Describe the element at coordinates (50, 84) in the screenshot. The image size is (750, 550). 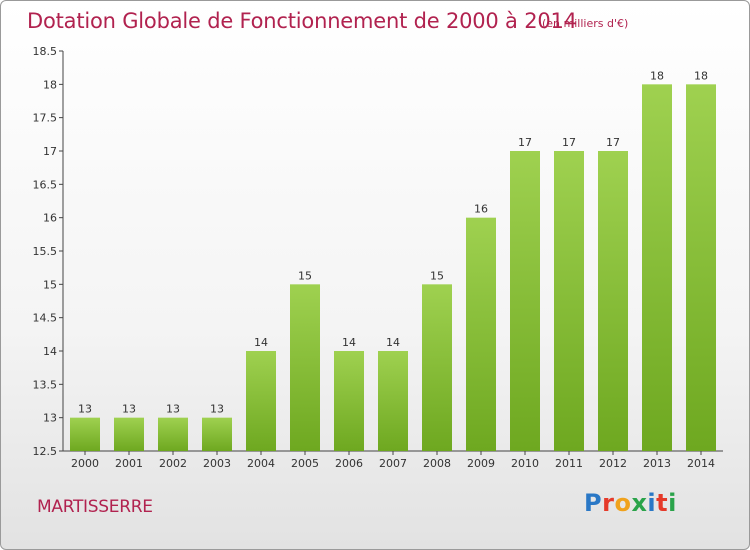
I see `y-tick-label: 18` at that location.